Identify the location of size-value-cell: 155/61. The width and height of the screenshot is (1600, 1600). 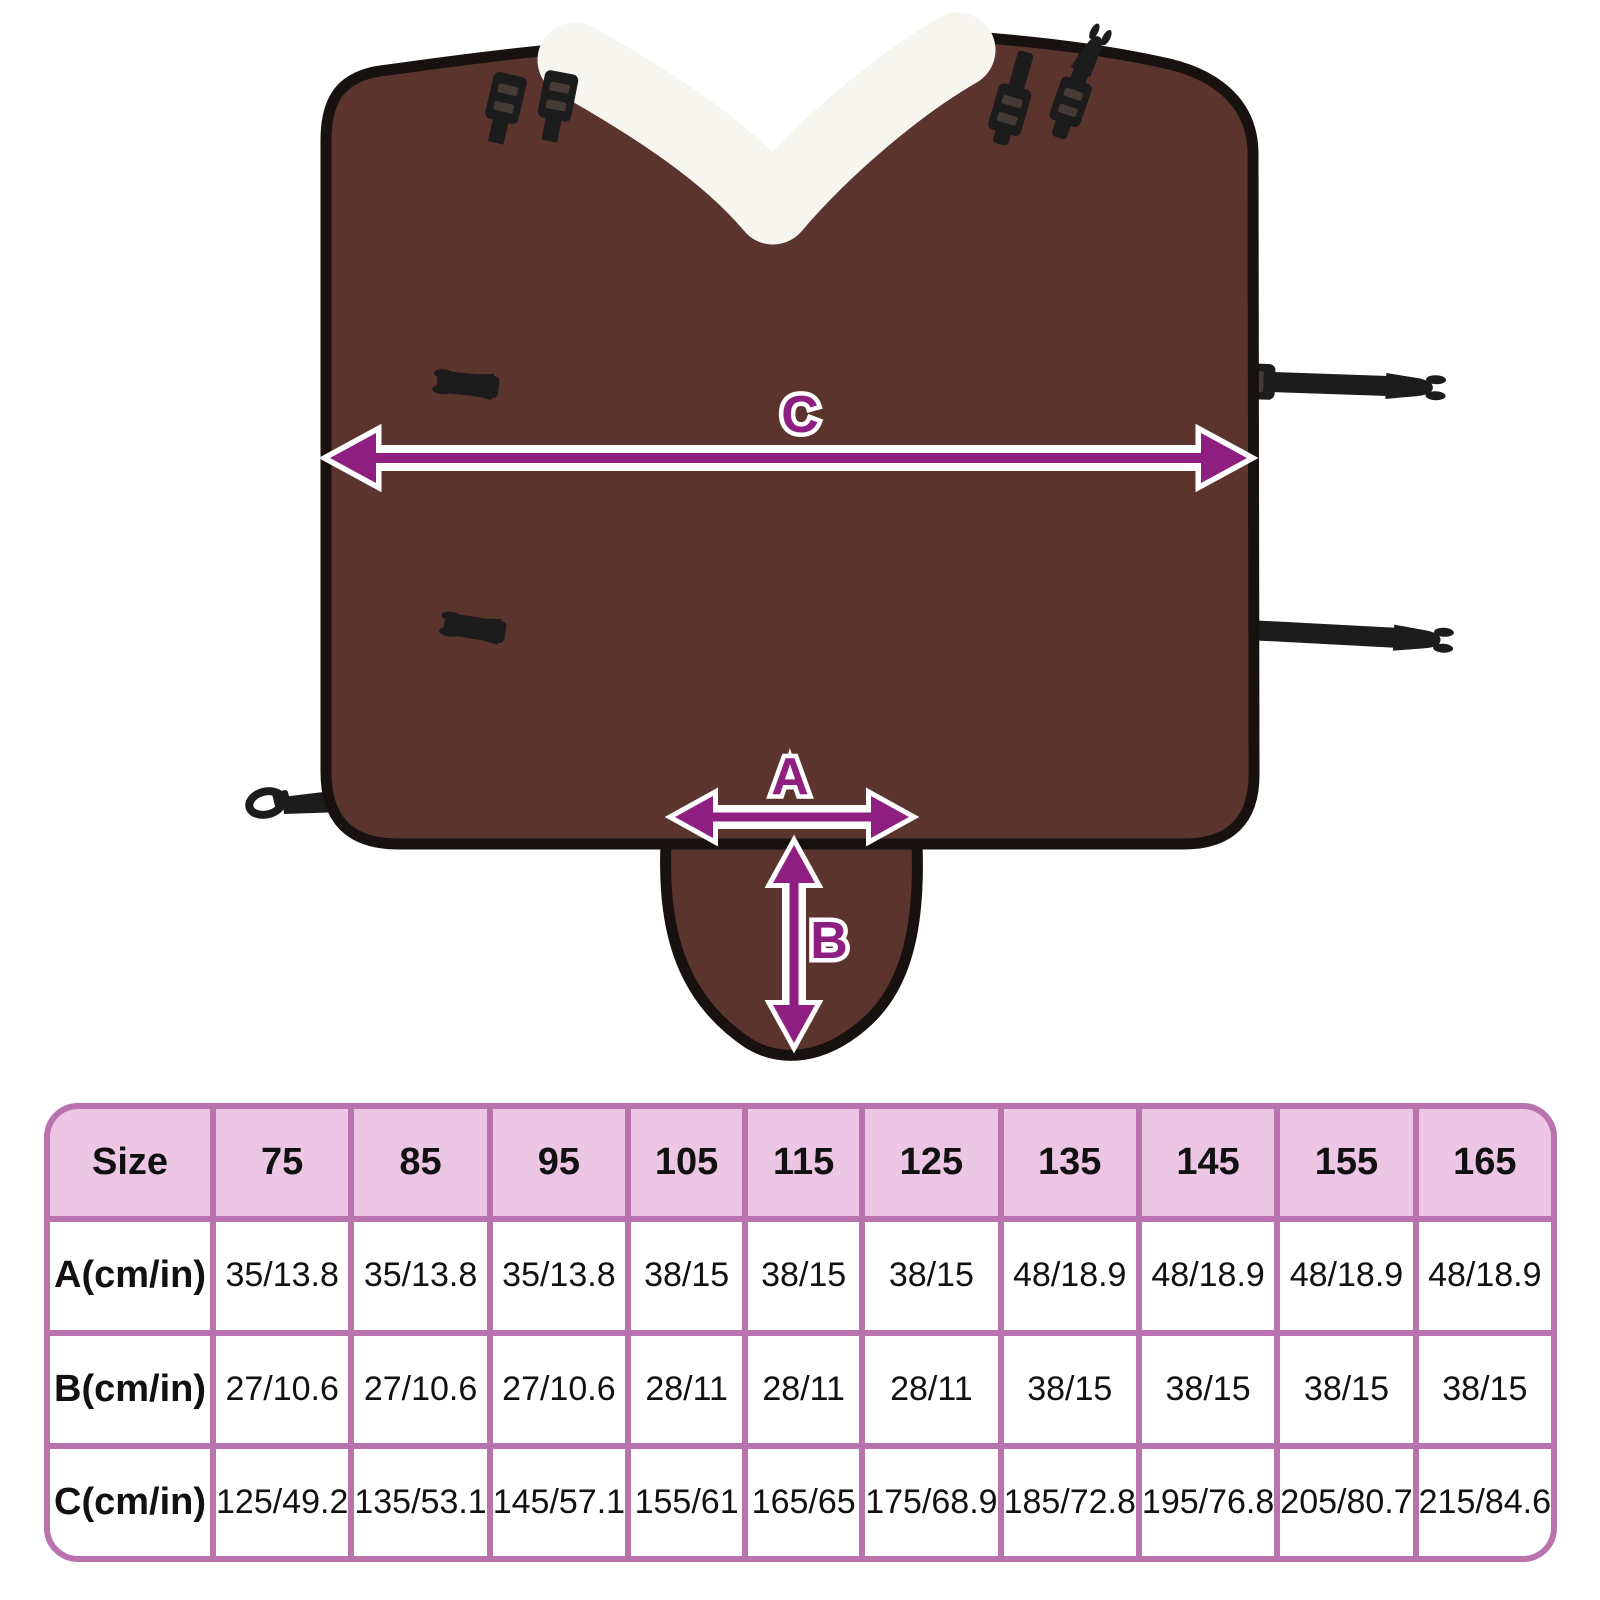
(687, 1502).